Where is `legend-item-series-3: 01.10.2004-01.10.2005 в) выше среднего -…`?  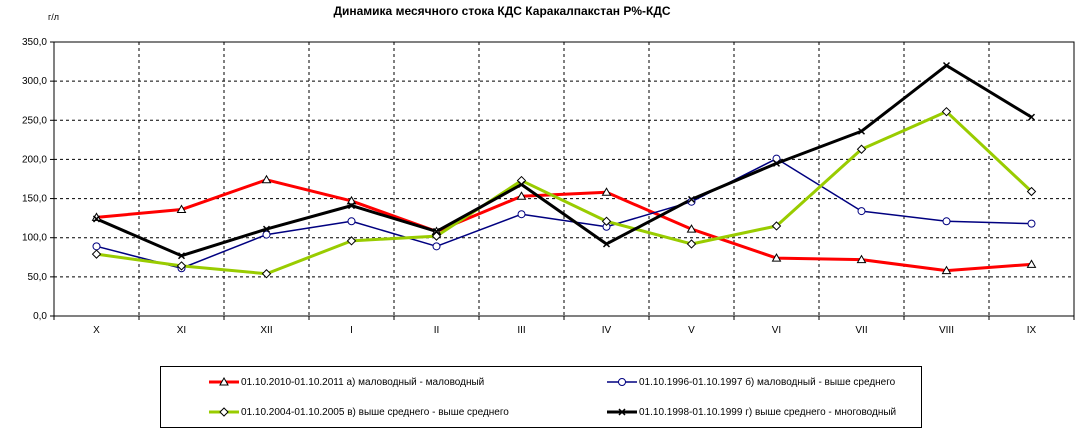 legend-item-series-3: 01.10.2004-01.10.2005 в) выше среднего -… is located at coordinates (359, 412).